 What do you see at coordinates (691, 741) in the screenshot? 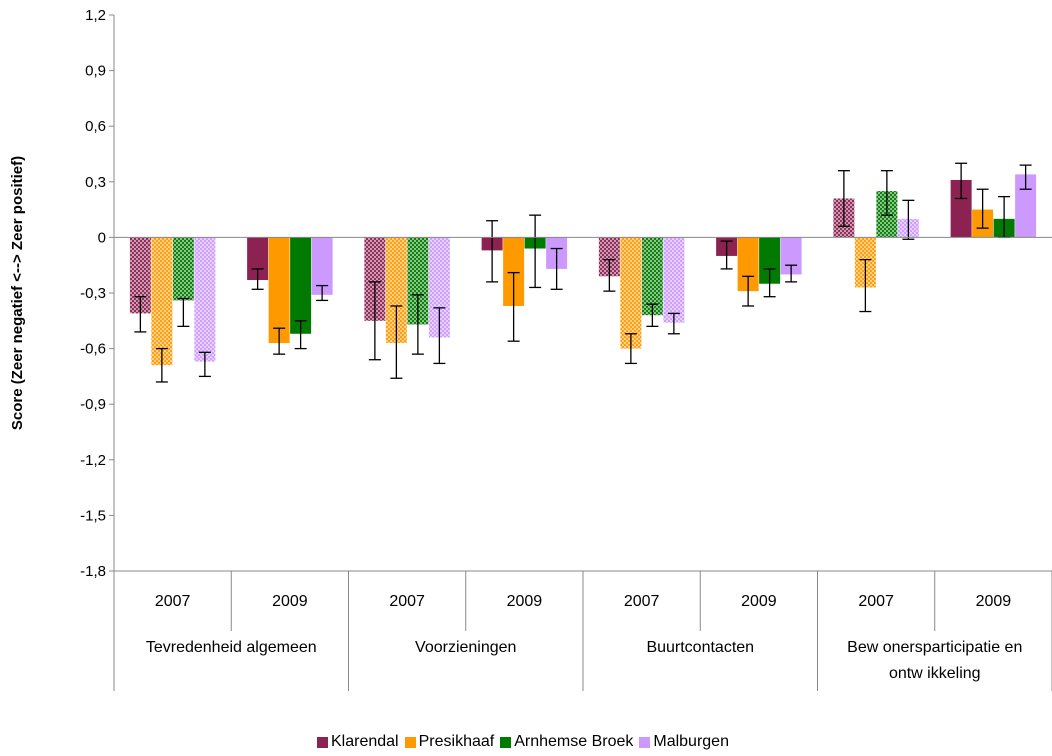
I see `legend-label: Malburgen` at bounding box center [691, 741].